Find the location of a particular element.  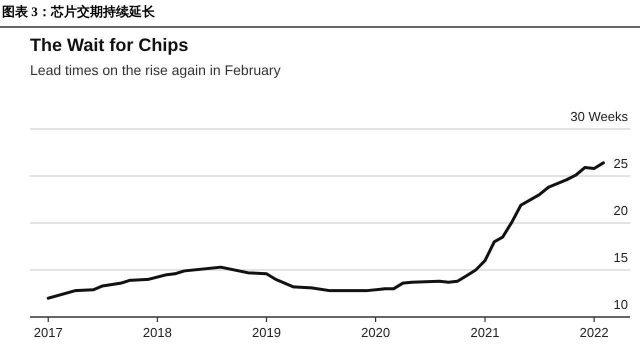

chart-subtitle: Lead times on the rise again in February is located at coordinates (155, 70).